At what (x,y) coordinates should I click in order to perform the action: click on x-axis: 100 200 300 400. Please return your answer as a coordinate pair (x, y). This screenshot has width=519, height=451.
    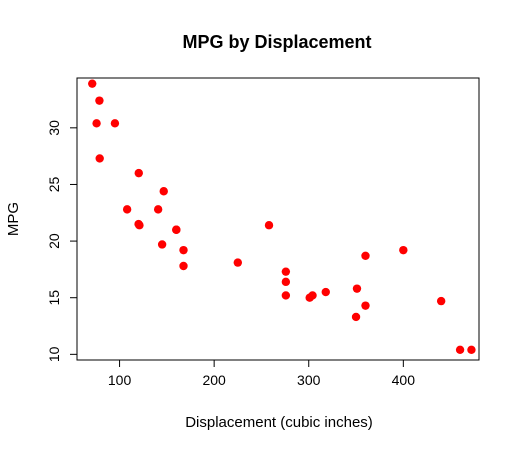
    Looking at the image, I should click on (261, 374).